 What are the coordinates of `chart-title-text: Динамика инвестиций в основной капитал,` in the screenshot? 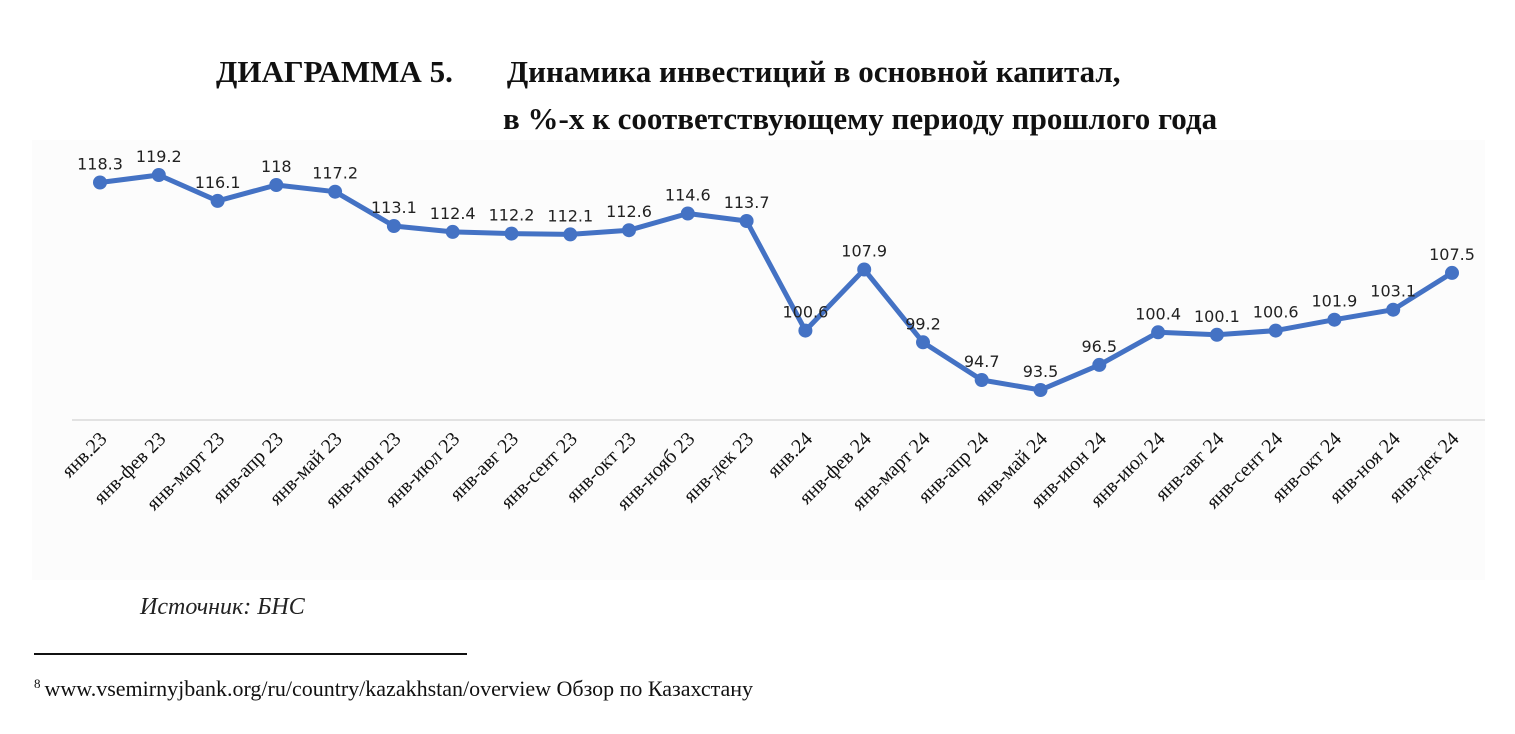 It's located at (813, 71).